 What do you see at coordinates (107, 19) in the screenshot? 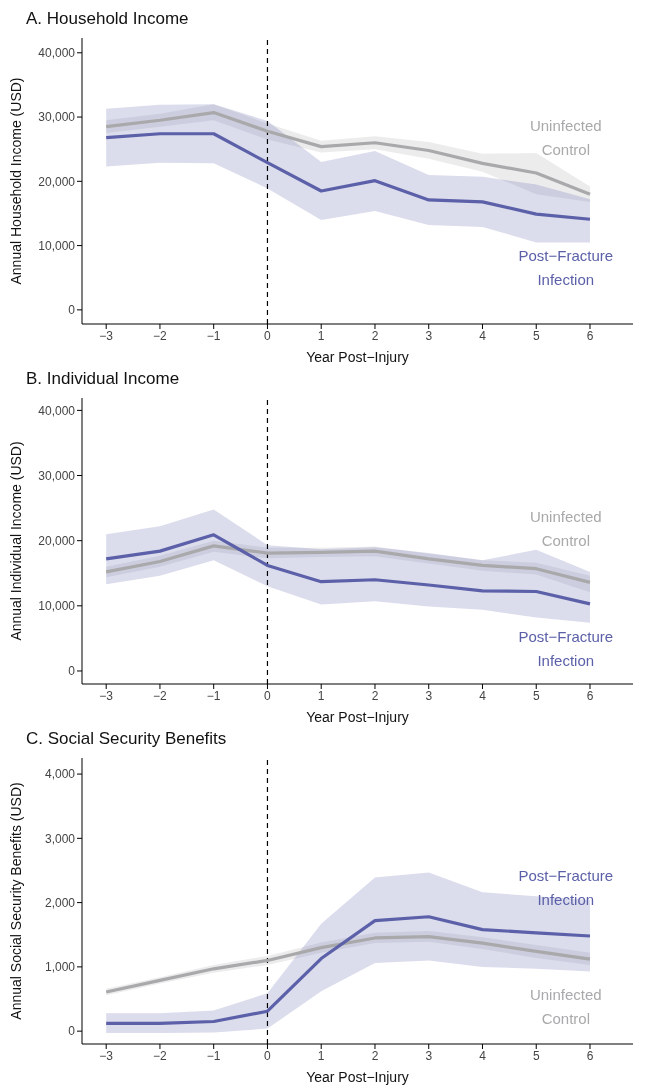
I see `chart-title: A. Household Income` at bounding box center [107, 19].